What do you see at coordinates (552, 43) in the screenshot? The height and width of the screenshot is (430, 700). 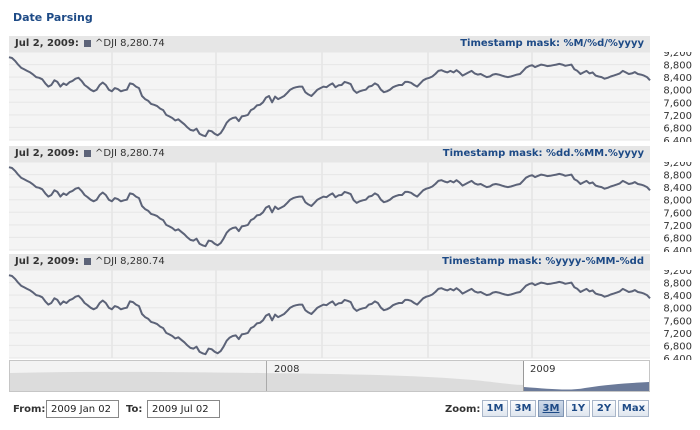 I see `timestamp-mask-label: Timestamp mask: %M/%d/%yyyy` at bounding box center [552, 43].